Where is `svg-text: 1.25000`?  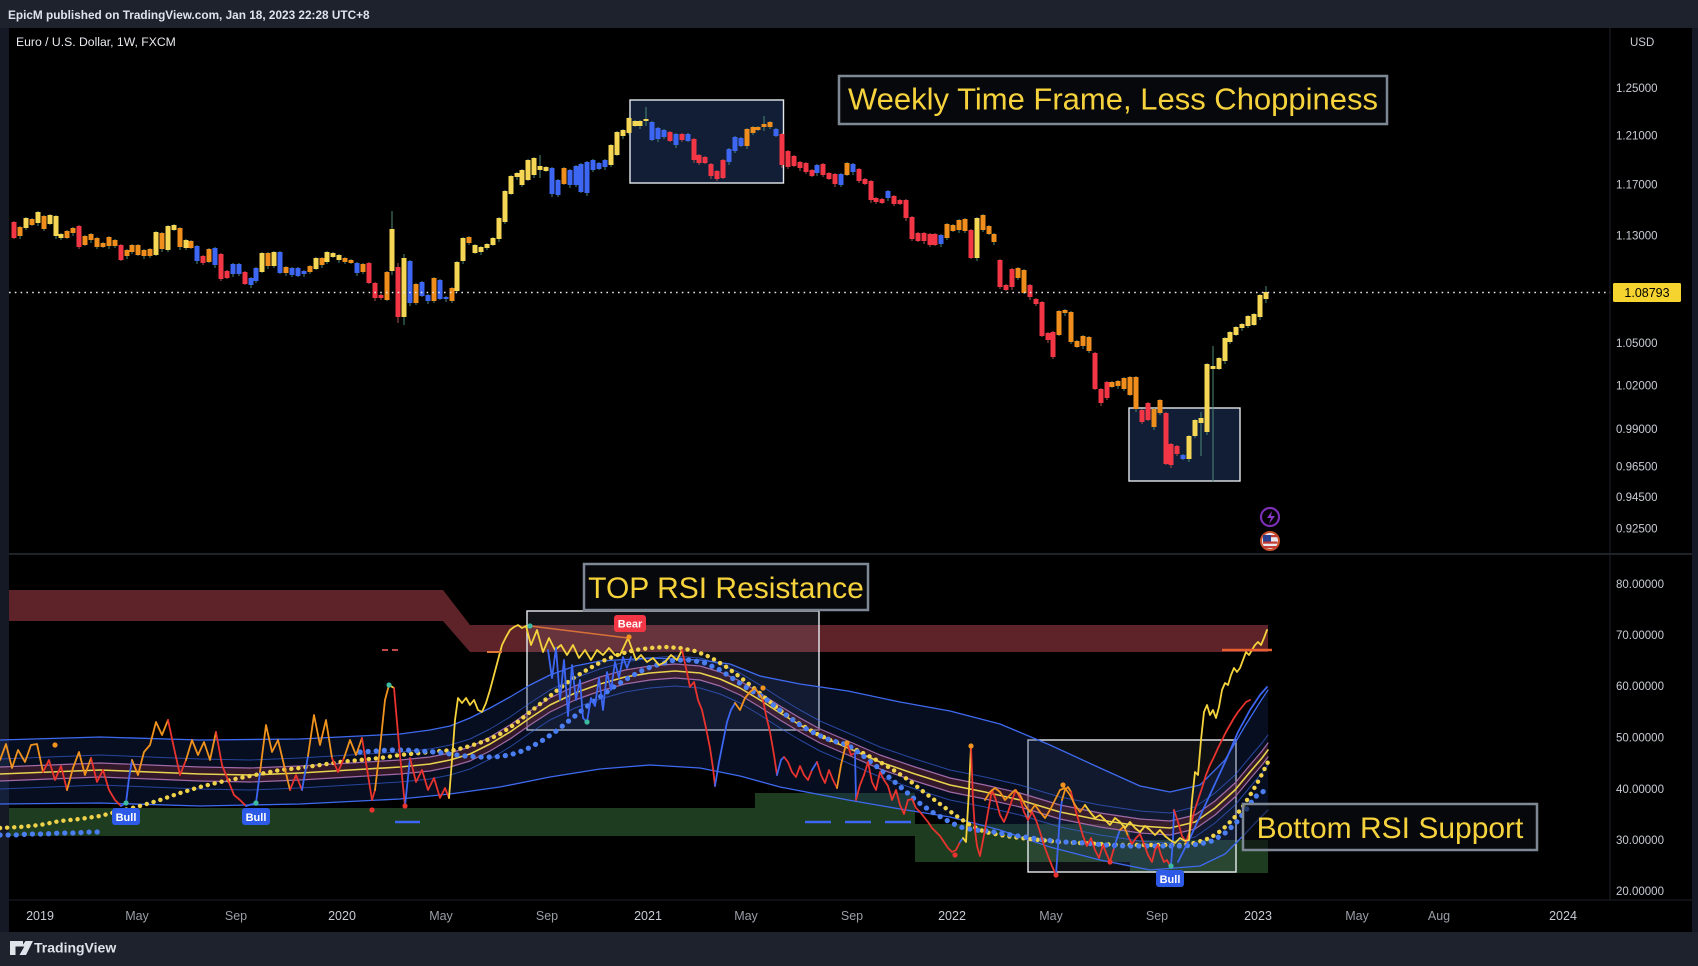
svg-text: 1.25000 is located at coordinates (1637, 89).